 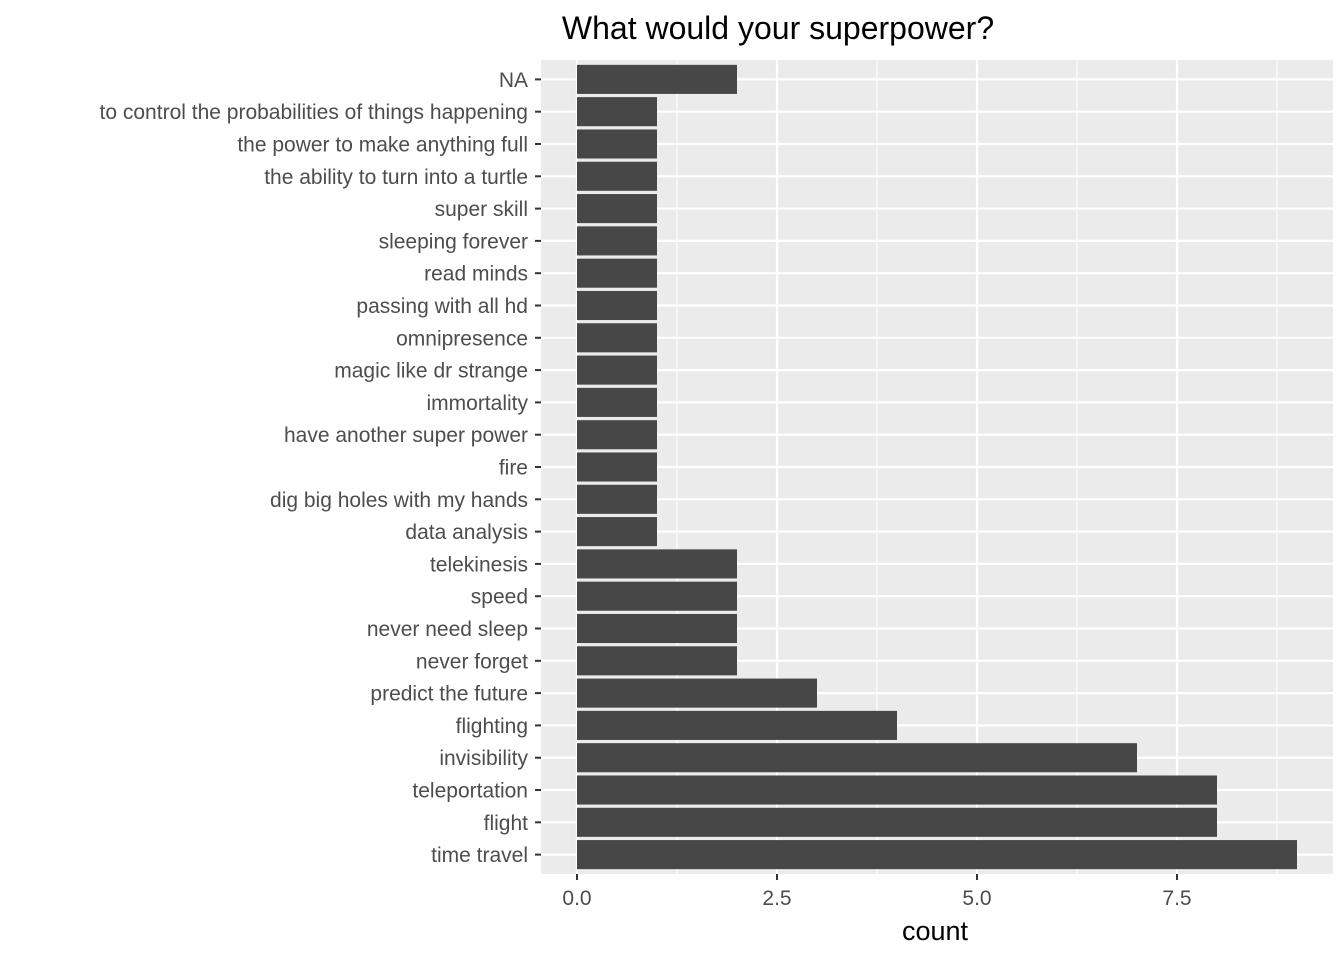 What do you see at coordinates (396, 177) in the screenshot?
I see `category-label: the ability to turn into a turtle` at bounding box center [396, 177].